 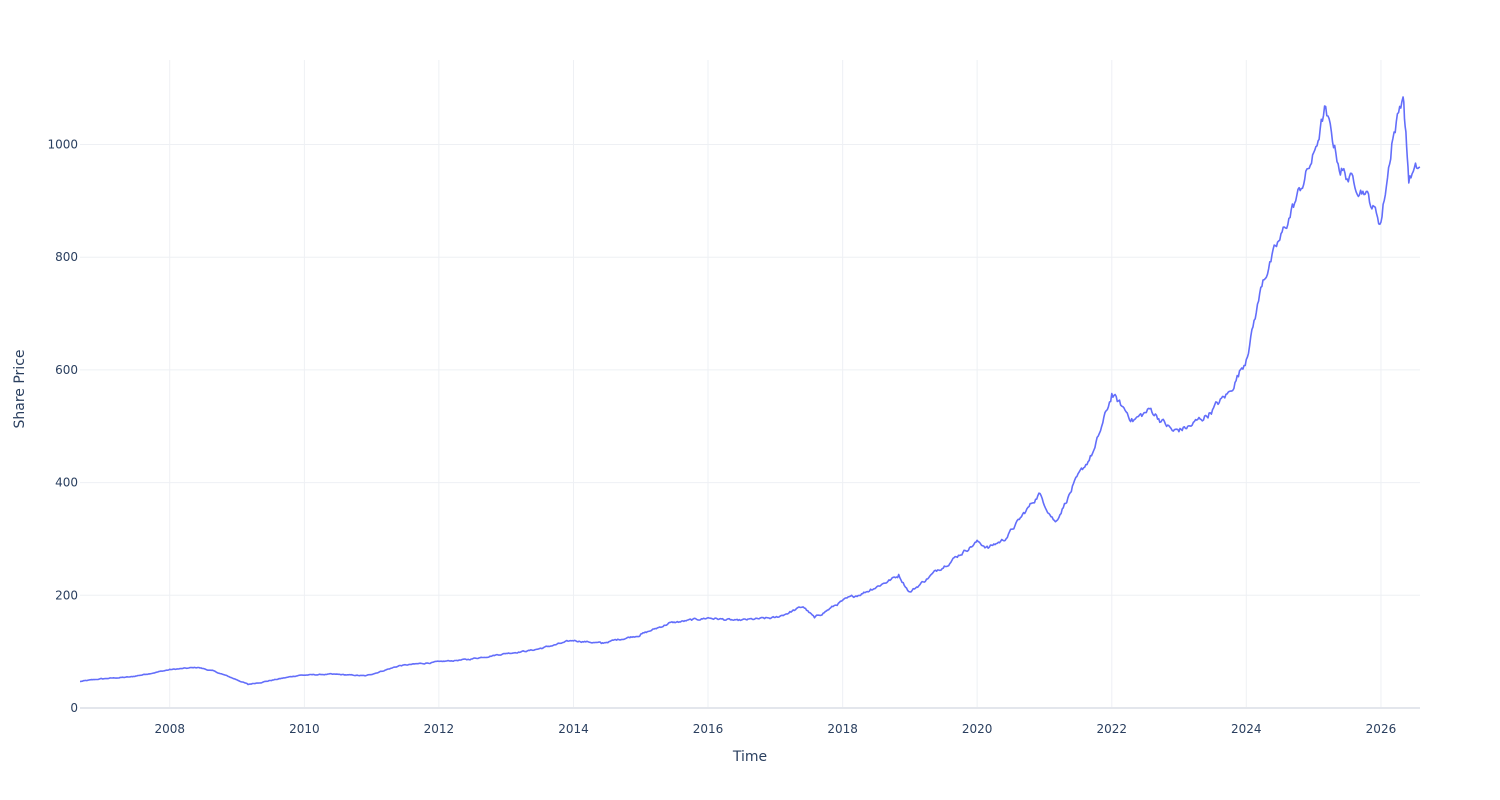 What do you see at coordinates (66, 370) in the screenshot?
I see `y-tick-label: 600` at bounding box center [66, 370].